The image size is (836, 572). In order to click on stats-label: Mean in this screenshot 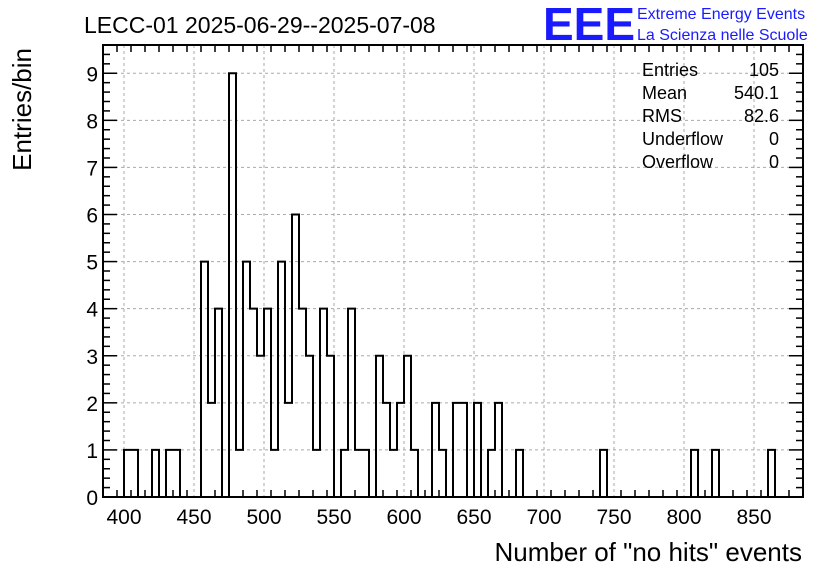, I will do `click(664, 93)`.